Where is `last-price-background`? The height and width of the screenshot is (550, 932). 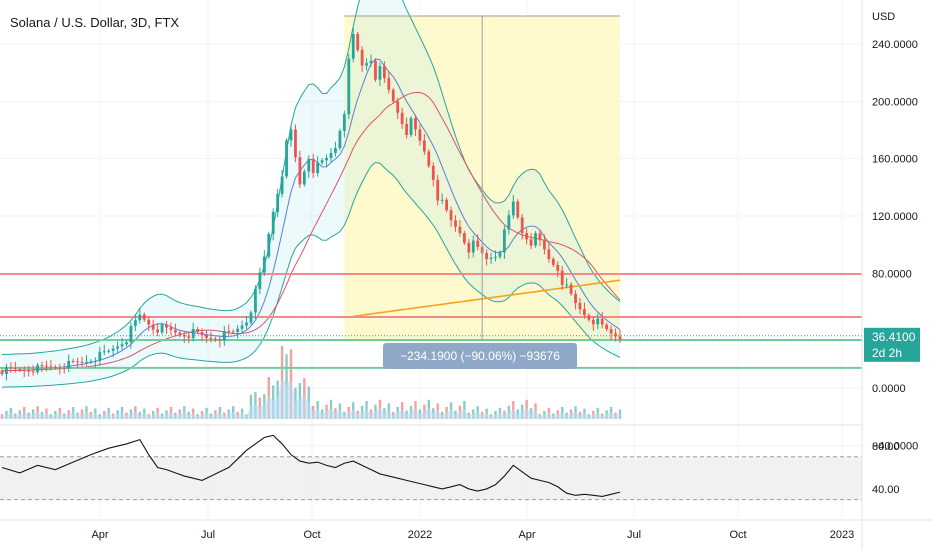
last-price-background is located at coordinates (892, 344).